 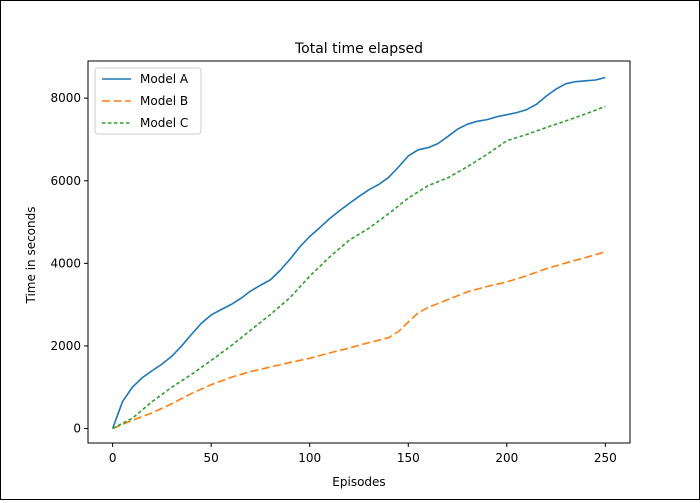 I want to click on y-tick-label: 8000, so click(x=65, y=98).